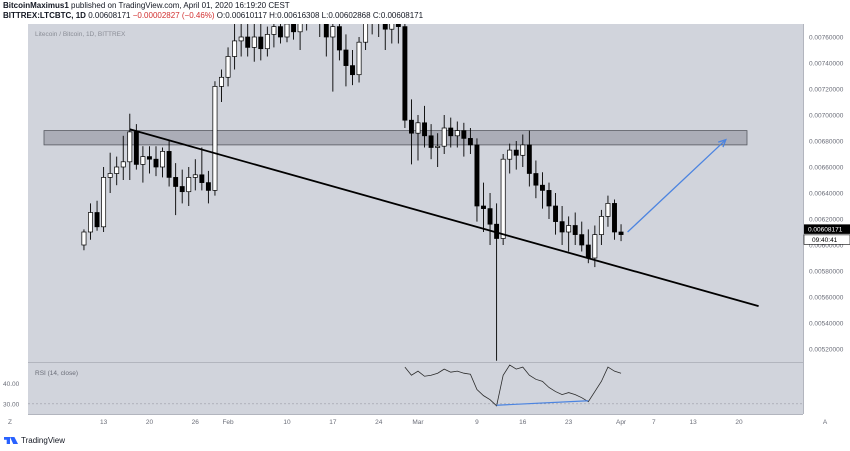  Describe the element at coordinates (542, 403) in the screenshot. I see `rsi-divergence-line` at that location.